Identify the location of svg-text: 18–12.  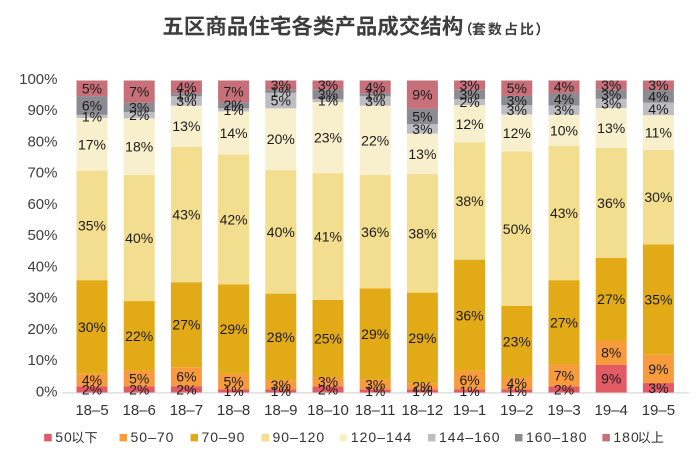
(423, 410).